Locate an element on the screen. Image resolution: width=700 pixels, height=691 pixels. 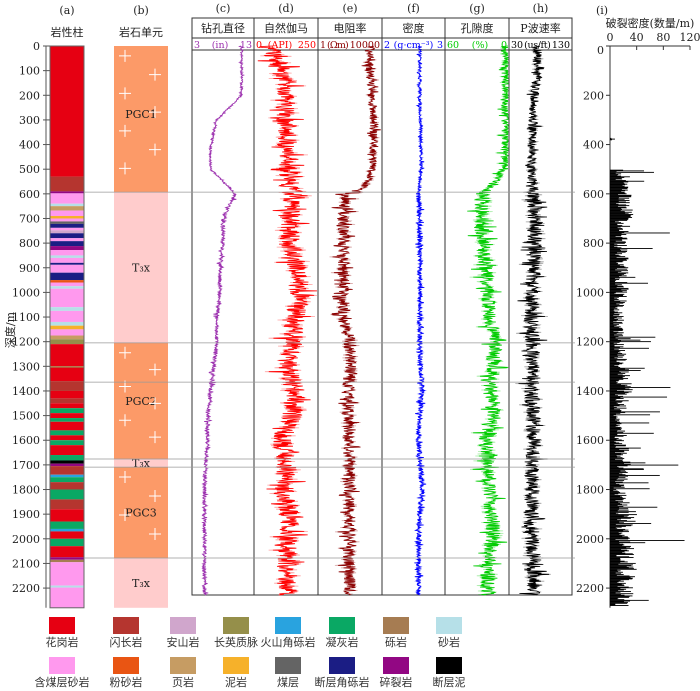
lithology-column-frame is located at coordinates (67, 327).